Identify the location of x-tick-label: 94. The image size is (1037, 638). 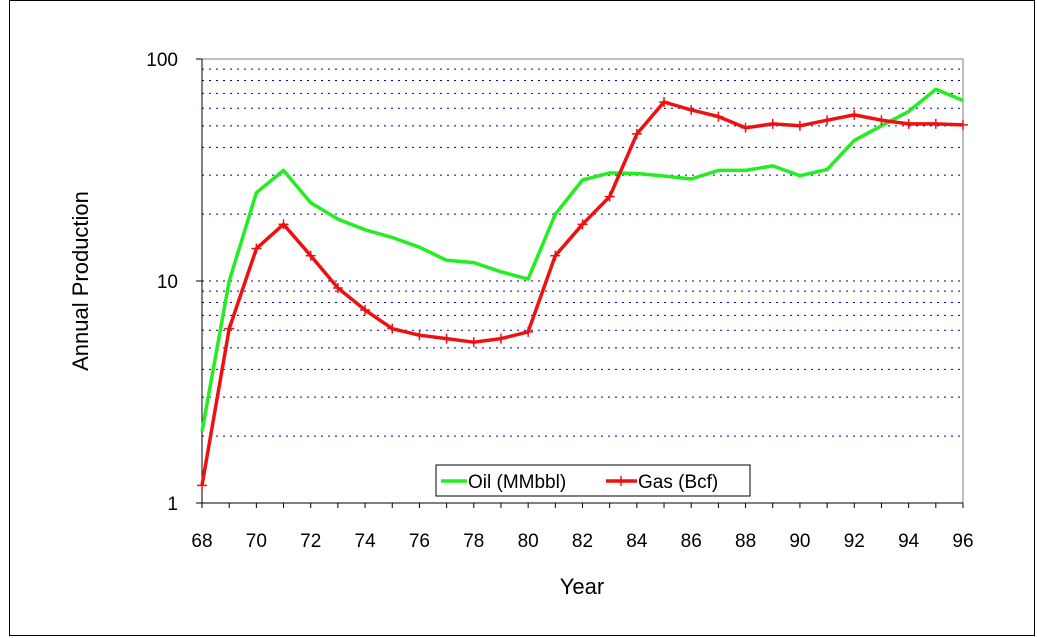
(909, 541).